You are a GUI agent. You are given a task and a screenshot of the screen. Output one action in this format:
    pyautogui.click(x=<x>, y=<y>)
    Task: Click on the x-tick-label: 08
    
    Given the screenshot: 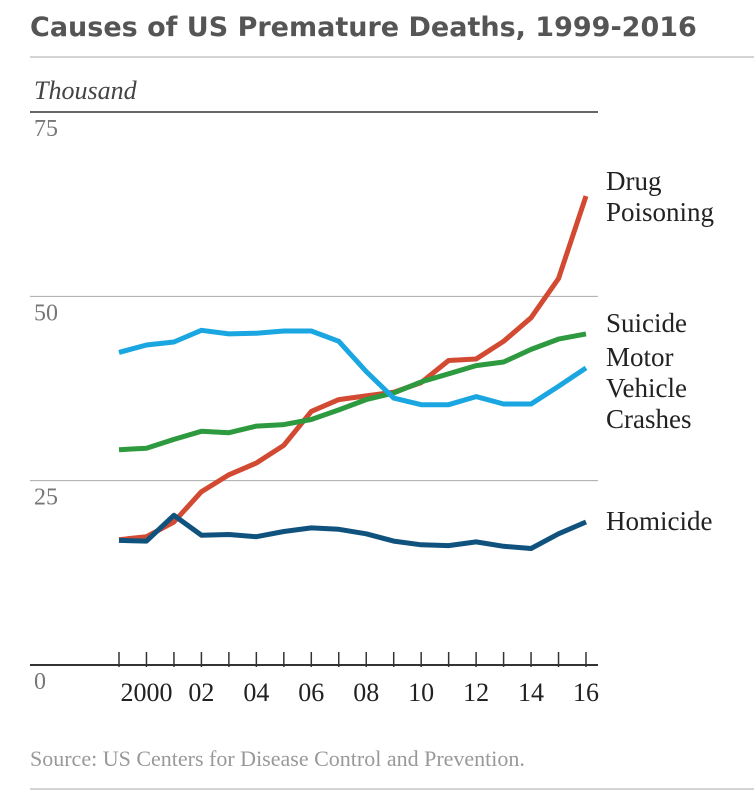 What is the action you would take?
    pyautogui.click(x=366, y=692)
    